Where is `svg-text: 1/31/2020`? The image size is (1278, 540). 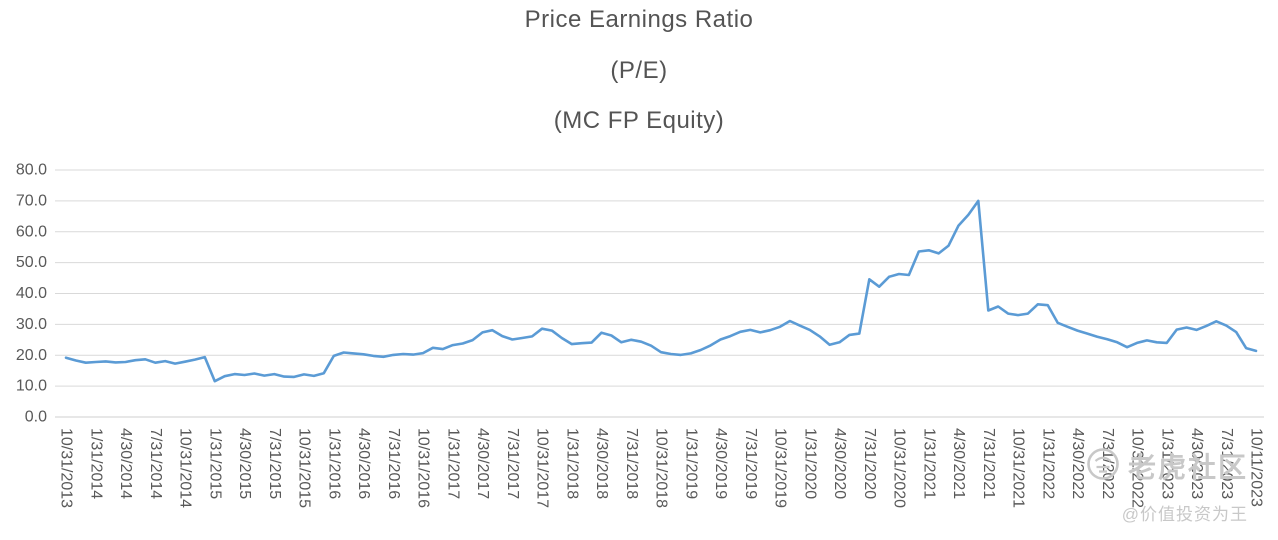 svg-text: 1/31/2020 is located at coordinates (809, 463).